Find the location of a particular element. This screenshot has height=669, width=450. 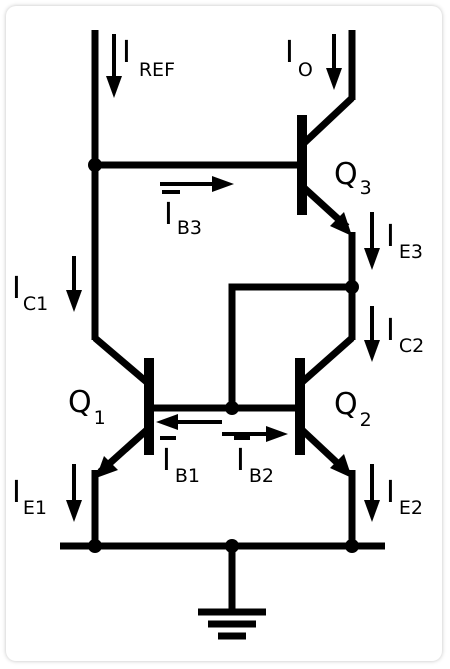

label-ib3: I B3 is located at coordinates (183, 218).